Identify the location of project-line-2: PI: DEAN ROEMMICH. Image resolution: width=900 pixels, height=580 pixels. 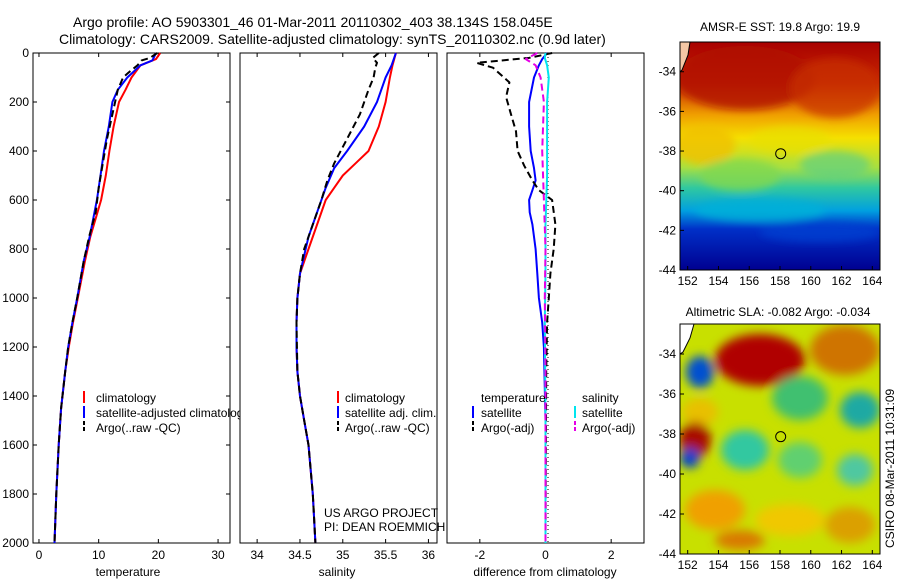
(384, 527).